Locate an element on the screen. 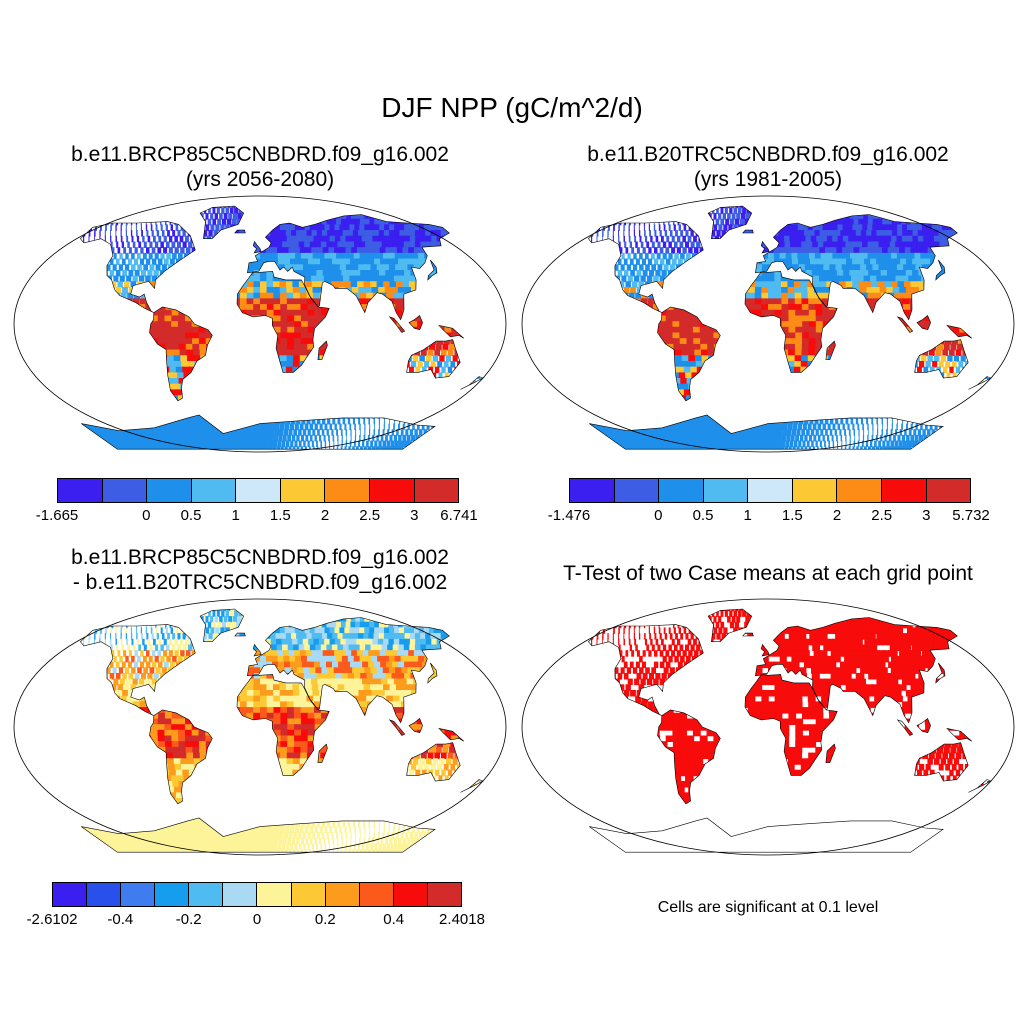  panel-difference-title-line1: b.e11.BRCP85C5CNBDRD.f09_g16.002 is located at coordinates (260, 557).